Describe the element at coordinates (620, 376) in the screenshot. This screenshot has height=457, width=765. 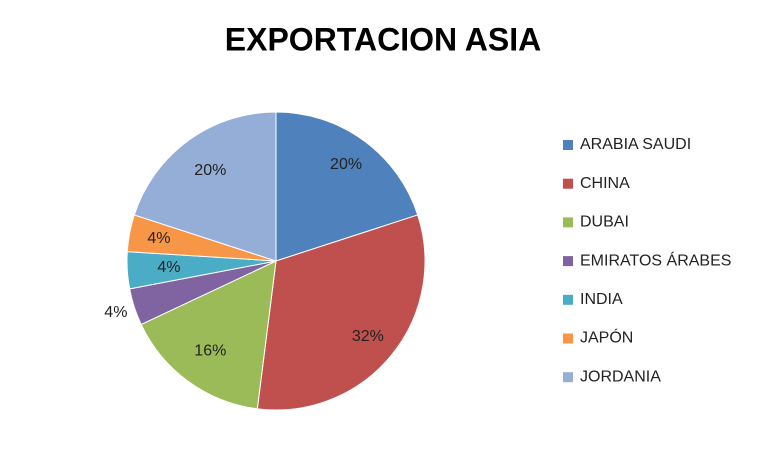
I see `legend-label: JORDANIA` at that location.